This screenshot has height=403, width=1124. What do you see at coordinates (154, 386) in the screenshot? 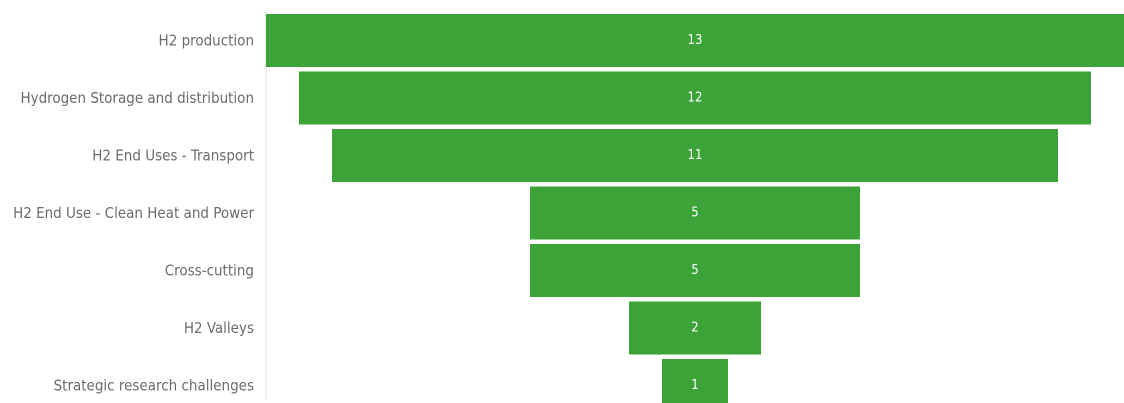
I see `category-label: Strategic research challenges` at bounding box center [154, 386].